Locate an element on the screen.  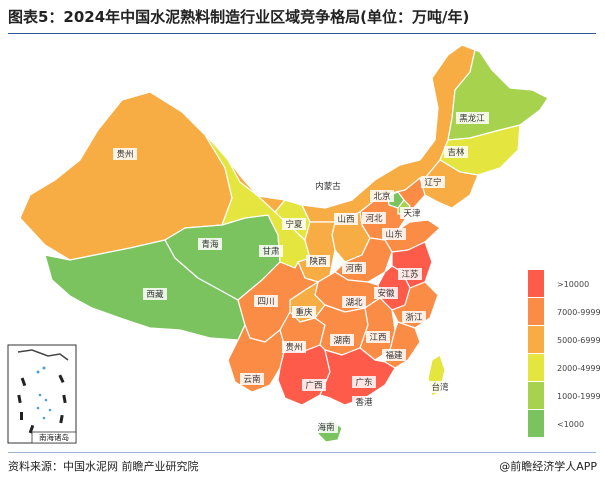
label-yunnan: 云南 is located at coordinates (251, 379).